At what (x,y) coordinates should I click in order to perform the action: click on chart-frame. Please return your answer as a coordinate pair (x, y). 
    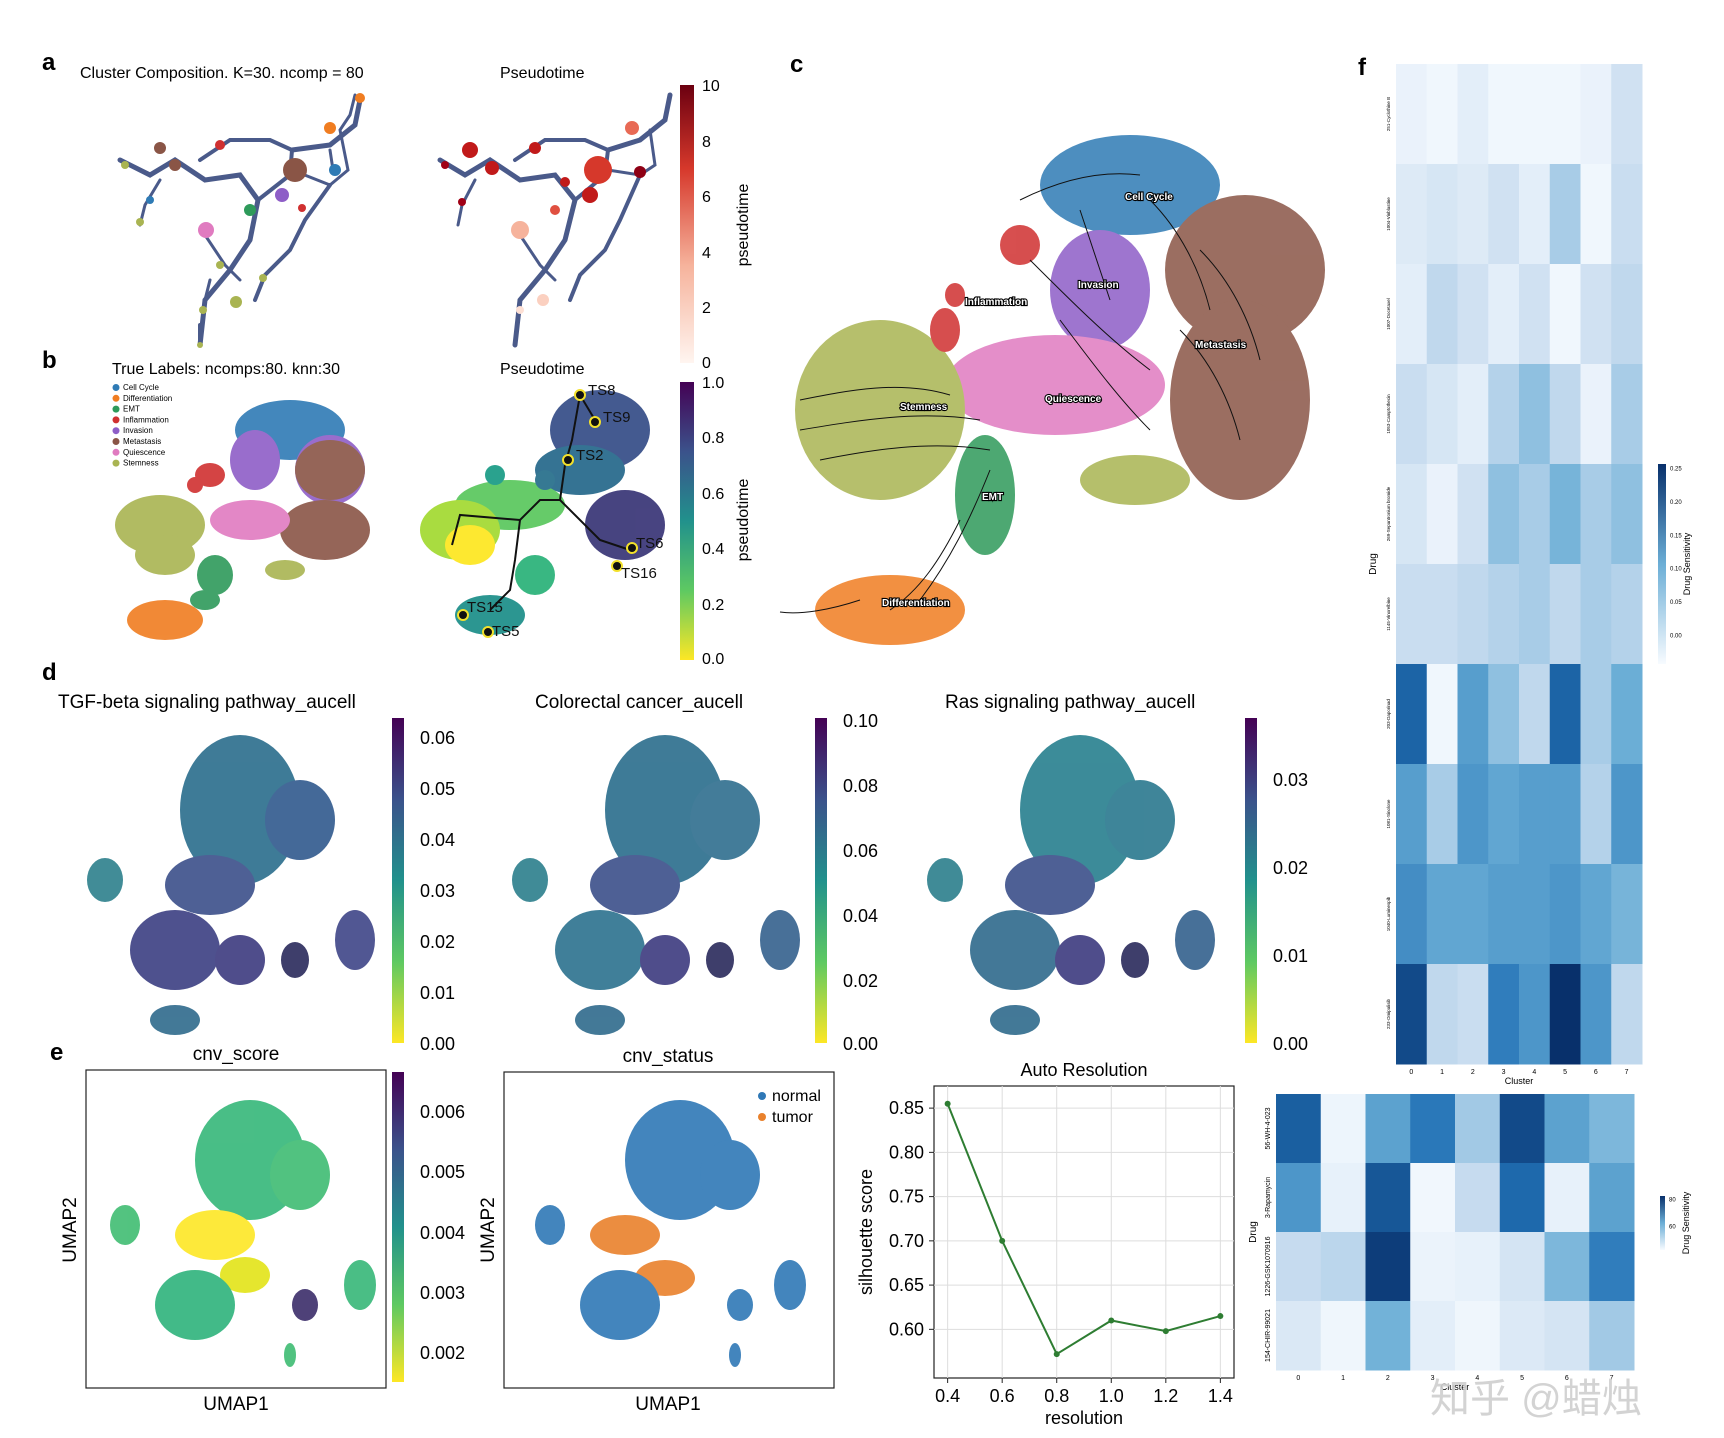
    Looking at the image, I should click on (1084, 1232).